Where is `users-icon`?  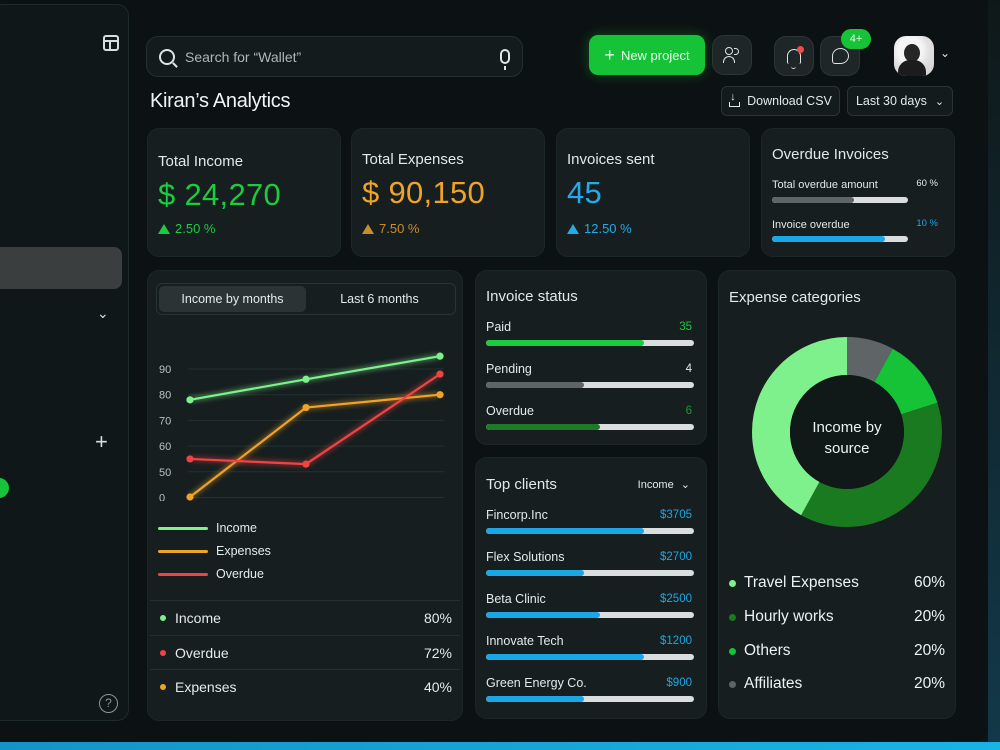 users-icon is located at coordinates (732, 55).